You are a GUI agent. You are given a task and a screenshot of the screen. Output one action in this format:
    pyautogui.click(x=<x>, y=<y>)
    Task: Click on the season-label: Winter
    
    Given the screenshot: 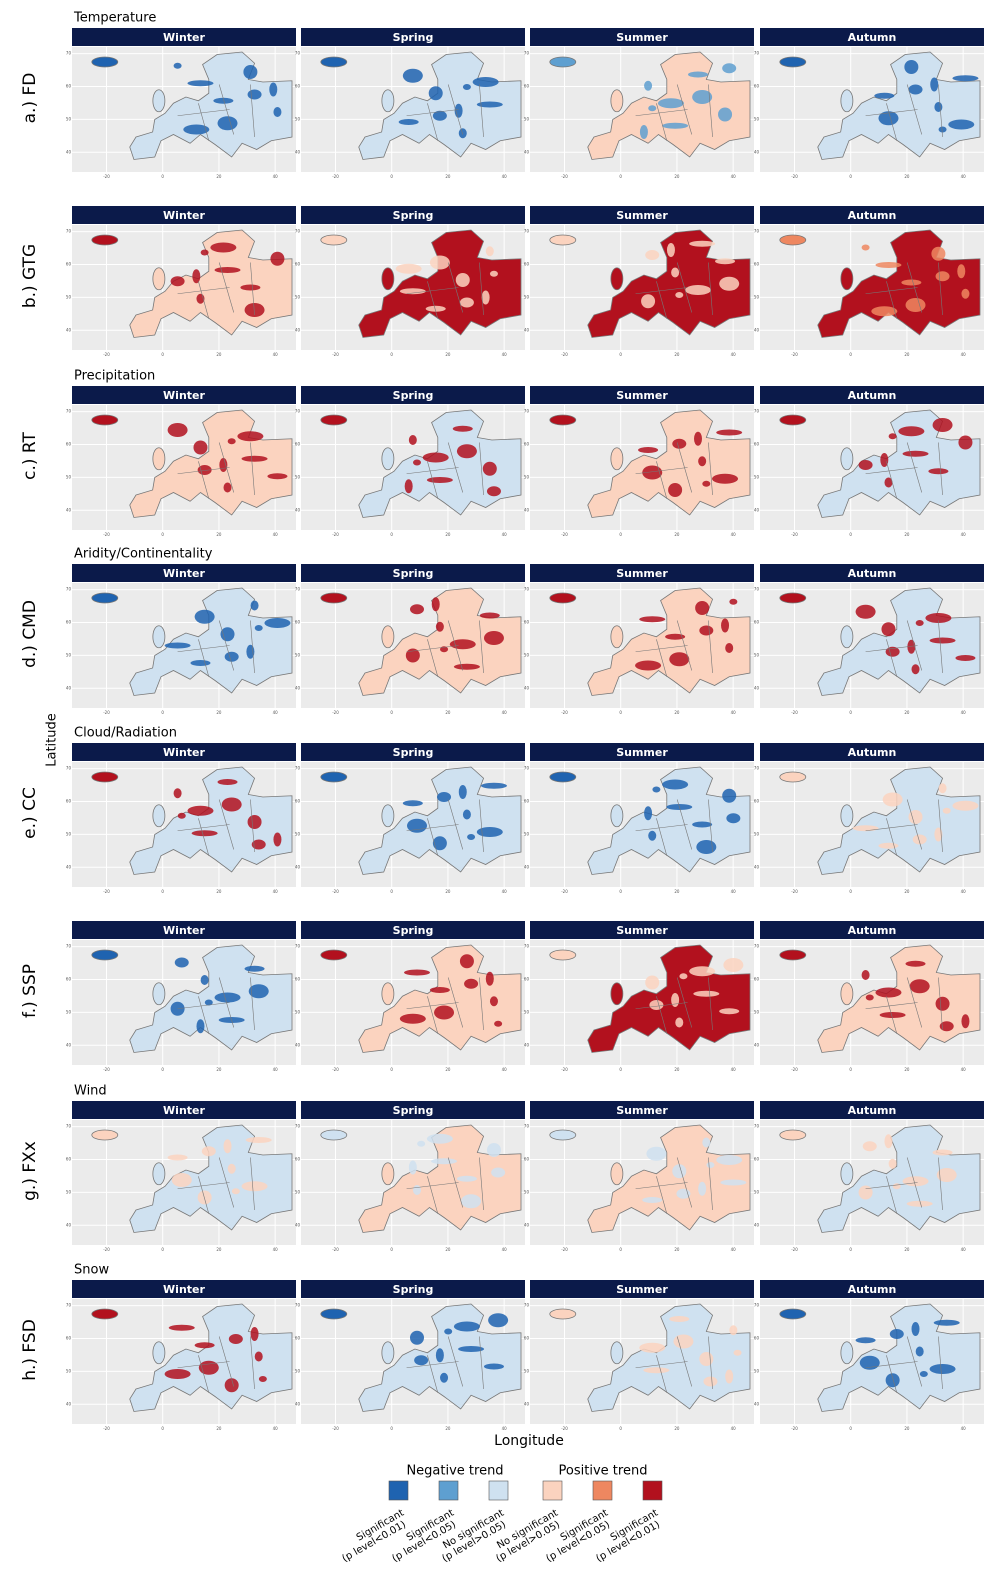 What is the action you would take?
    pyautogui.click(x=184, y=395)
    